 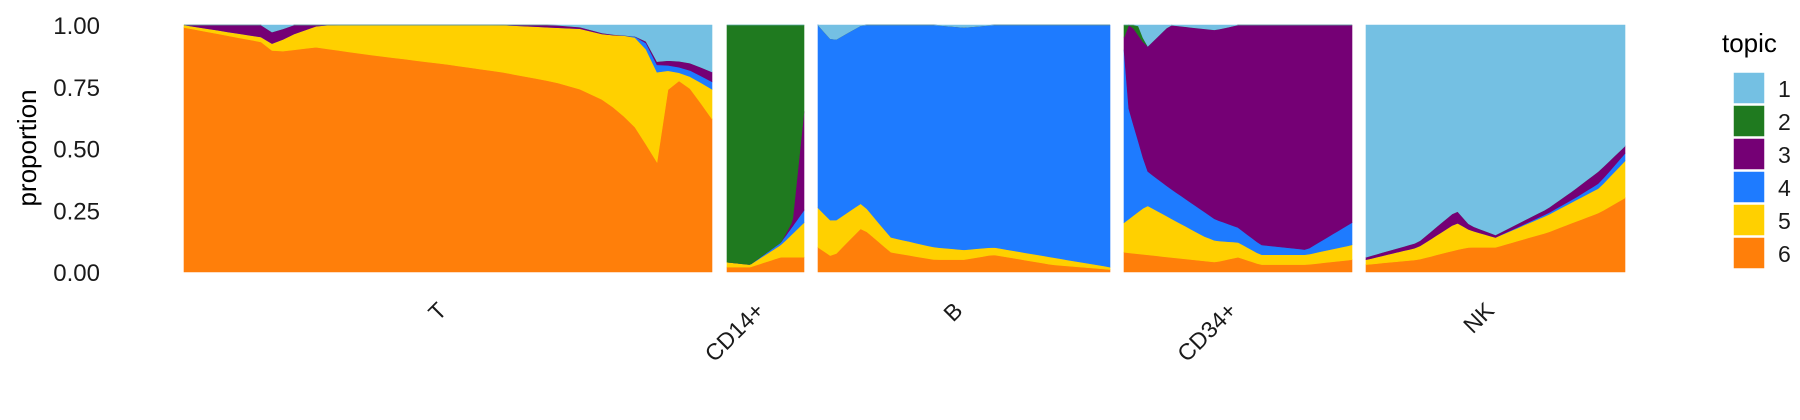 I want to click on y-axis-ticks: 0.00 0.25 0.50 0.75 1.00, so click(x=76, y=150).